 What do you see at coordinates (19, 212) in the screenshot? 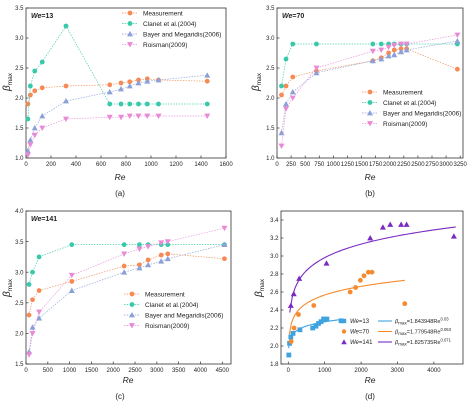
I see `y-tick-label: 4.0` at bounding box center [19, 212].